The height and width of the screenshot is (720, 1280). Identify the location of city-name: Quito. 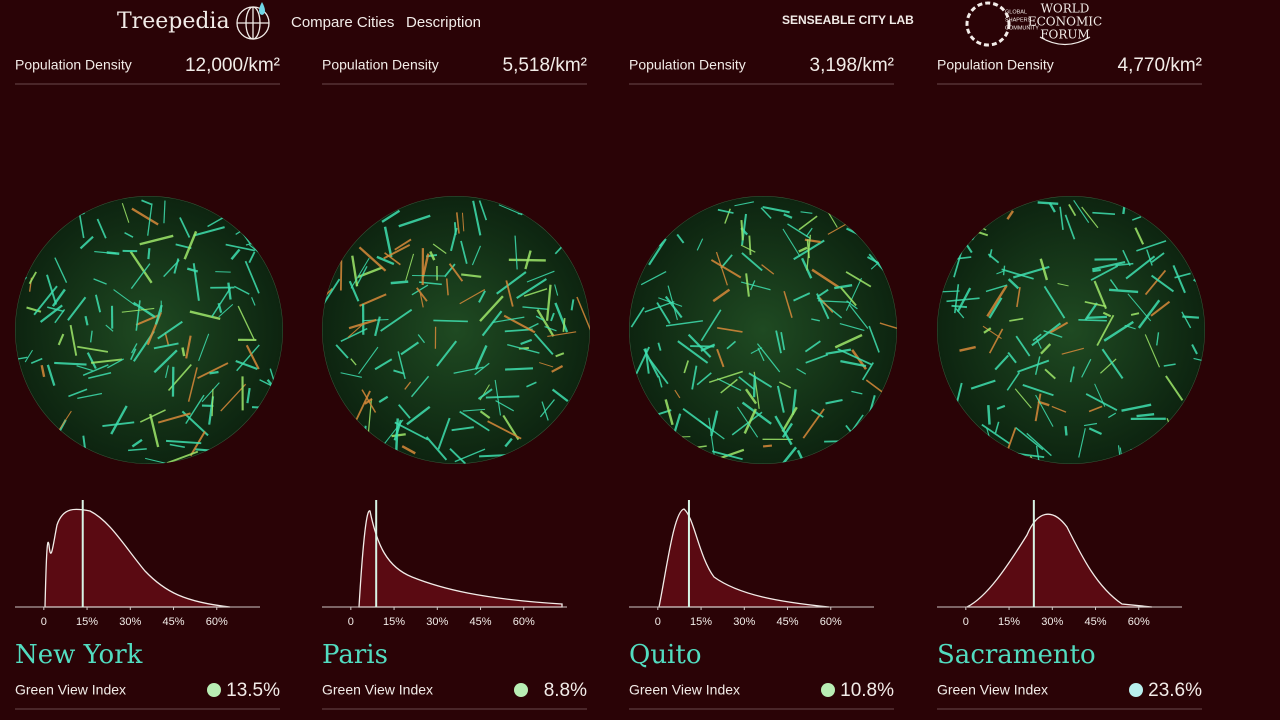
(665, 655).